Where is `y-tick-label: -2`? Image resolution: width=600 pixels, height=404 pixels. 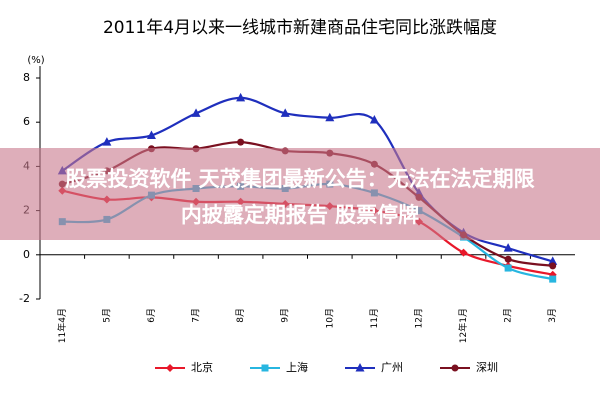
y-tick-label: -2 is located at coordinates (24, 298).